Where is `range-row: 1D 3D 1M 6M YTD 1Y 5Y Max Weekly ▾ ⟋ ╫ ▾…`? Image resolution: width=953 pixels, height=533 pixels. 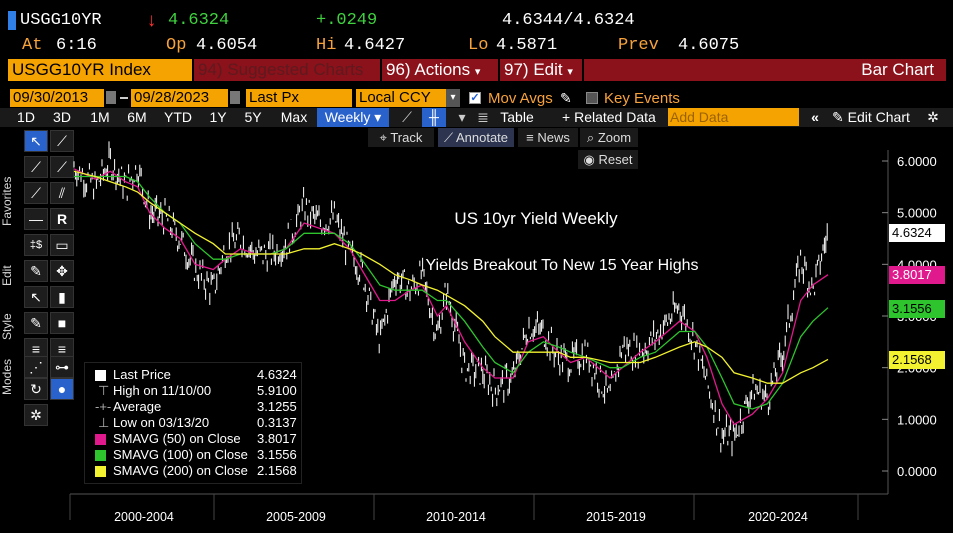
range-row: 1D 3D 1M 6M YTD 1Y 5Y Max Weekly ▾ ⟋ ╫ ▾… is located at coordinates (476, 117).